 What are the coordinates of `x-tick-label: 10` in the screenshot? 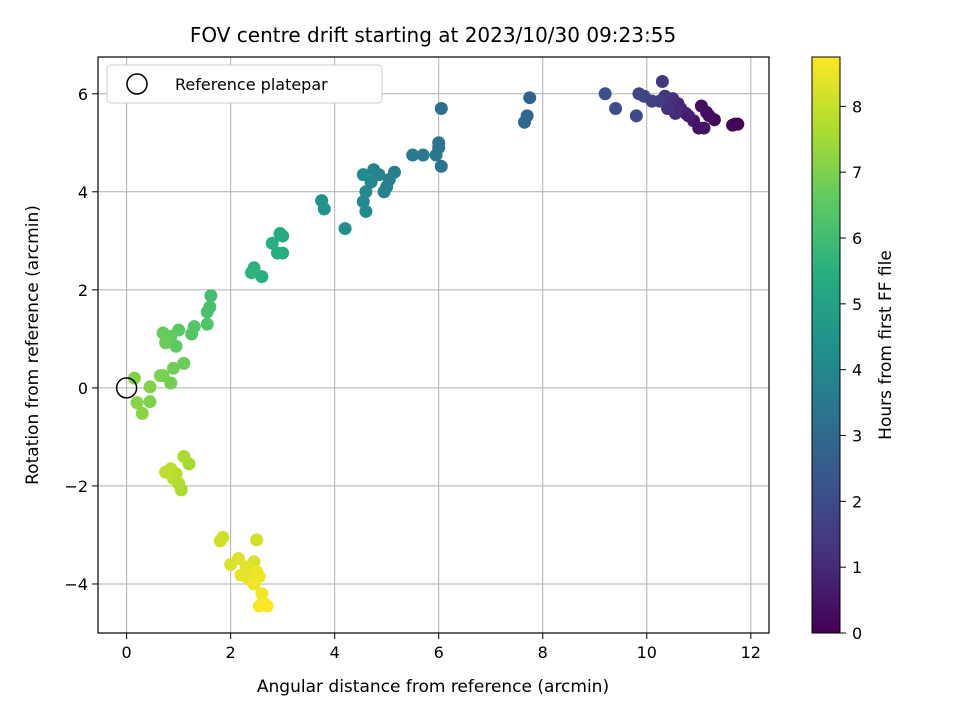 It's located at (647, 652).